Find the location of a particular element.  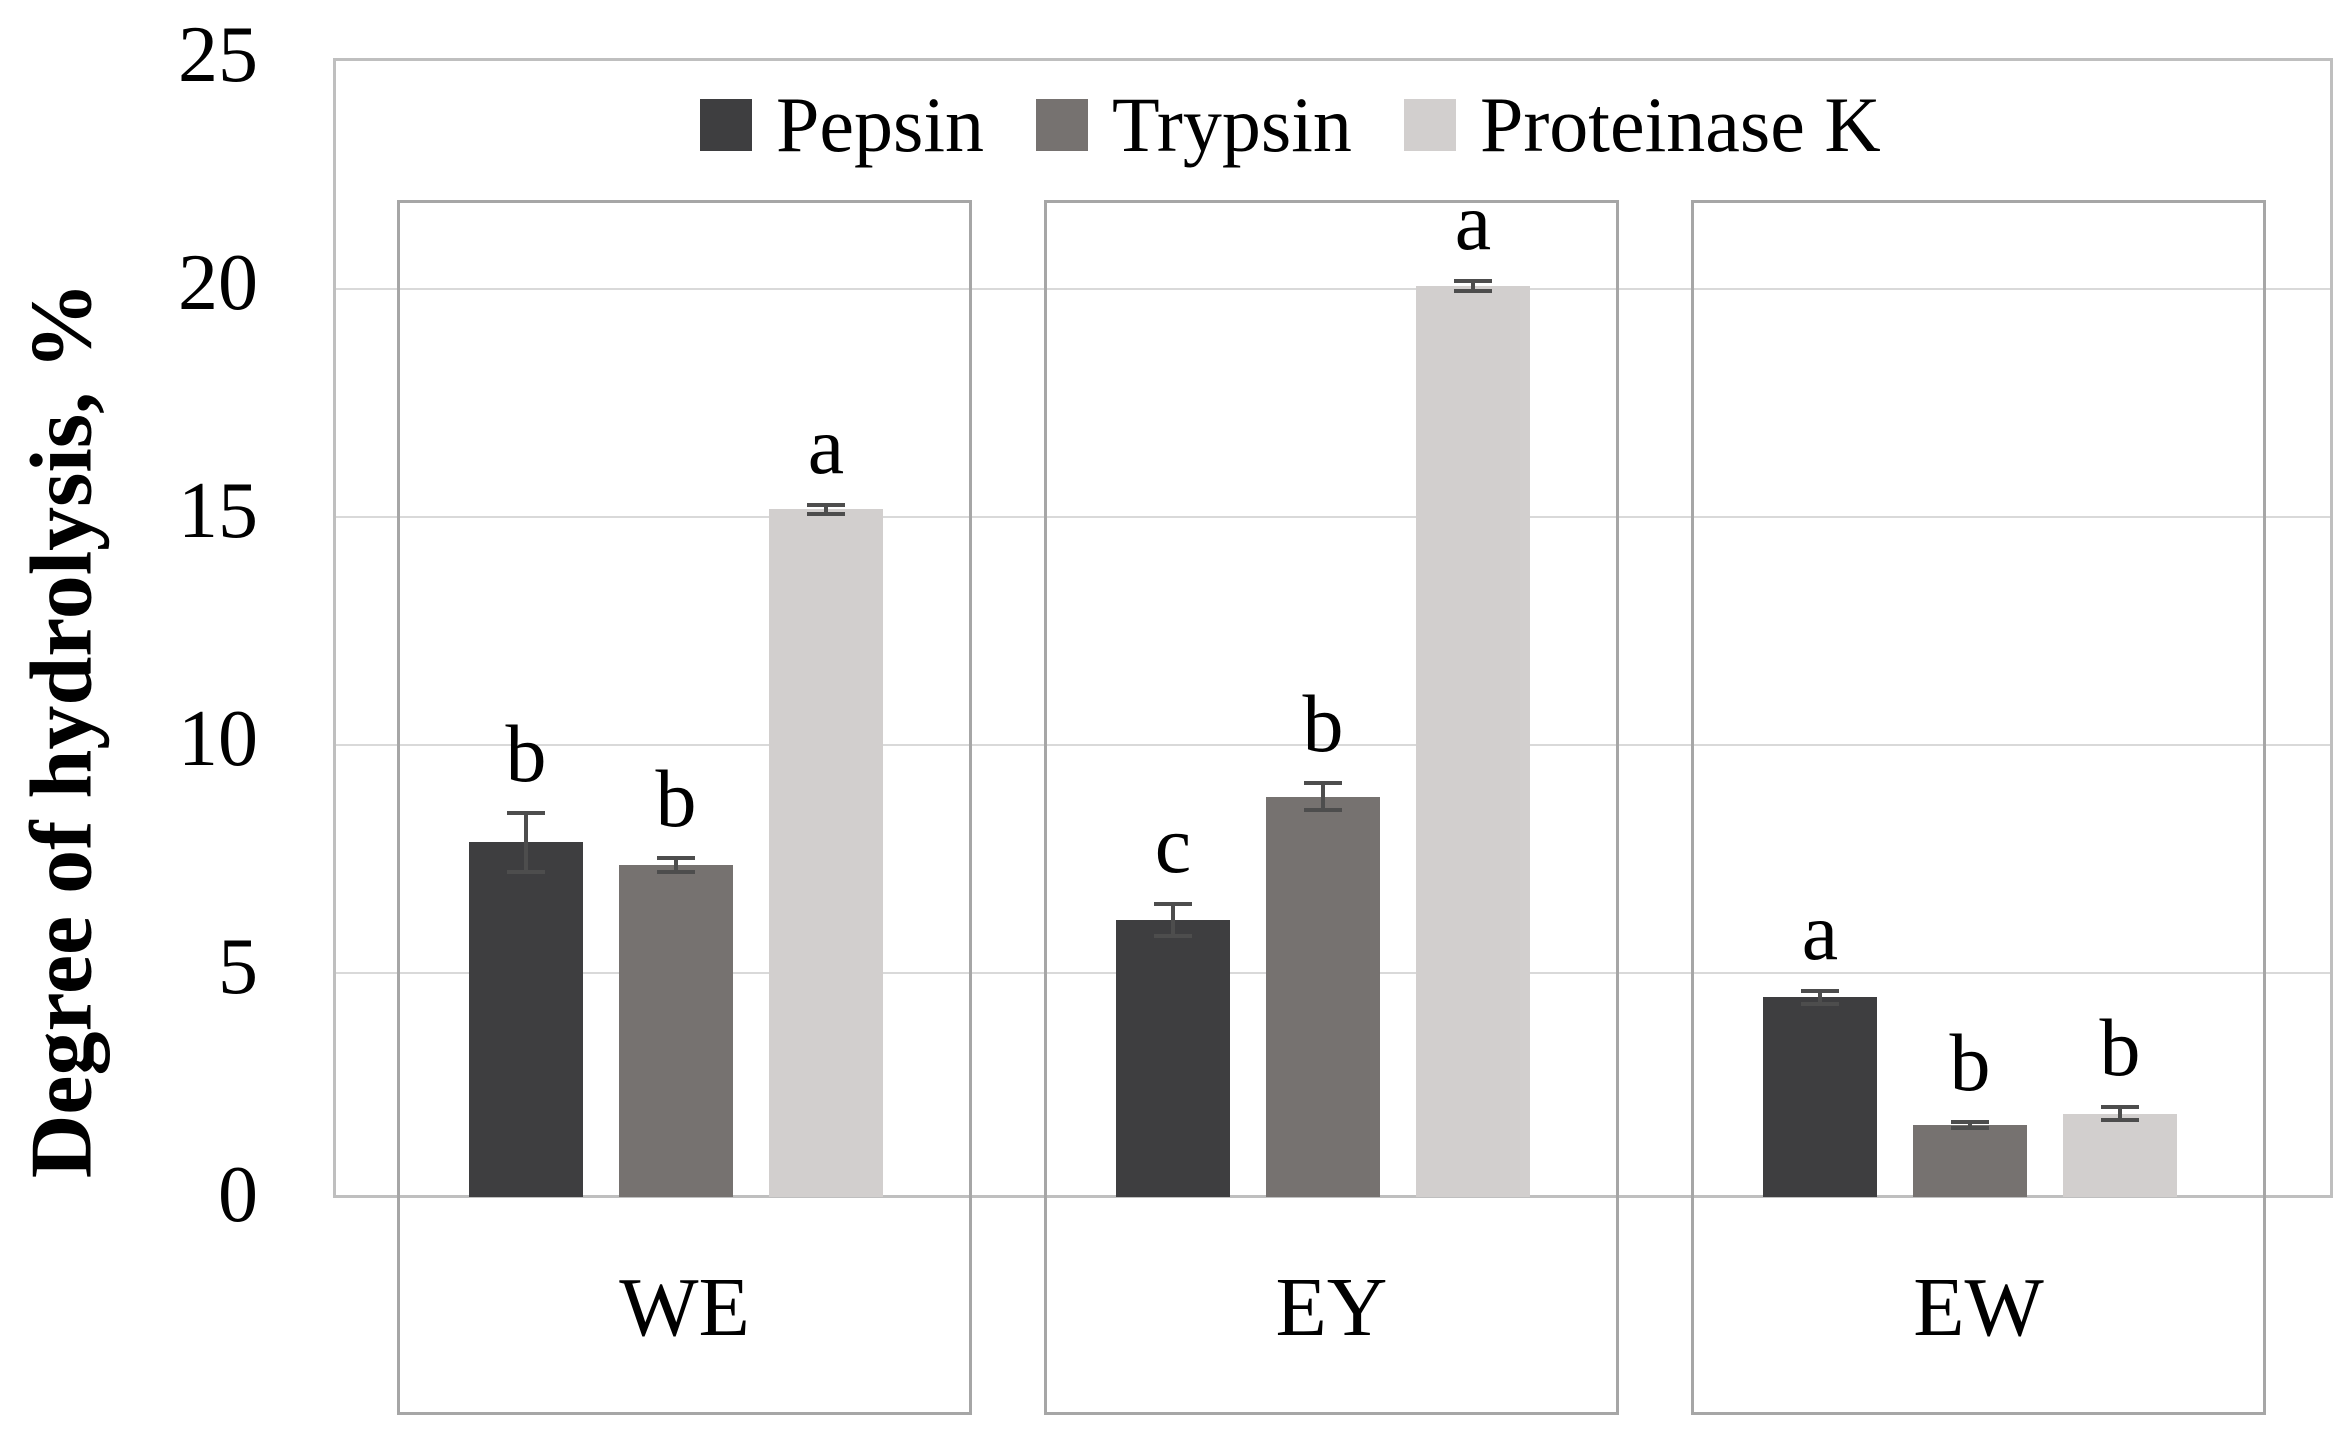

y-tick-label-25: 25 is located at coordinates (218, 54).